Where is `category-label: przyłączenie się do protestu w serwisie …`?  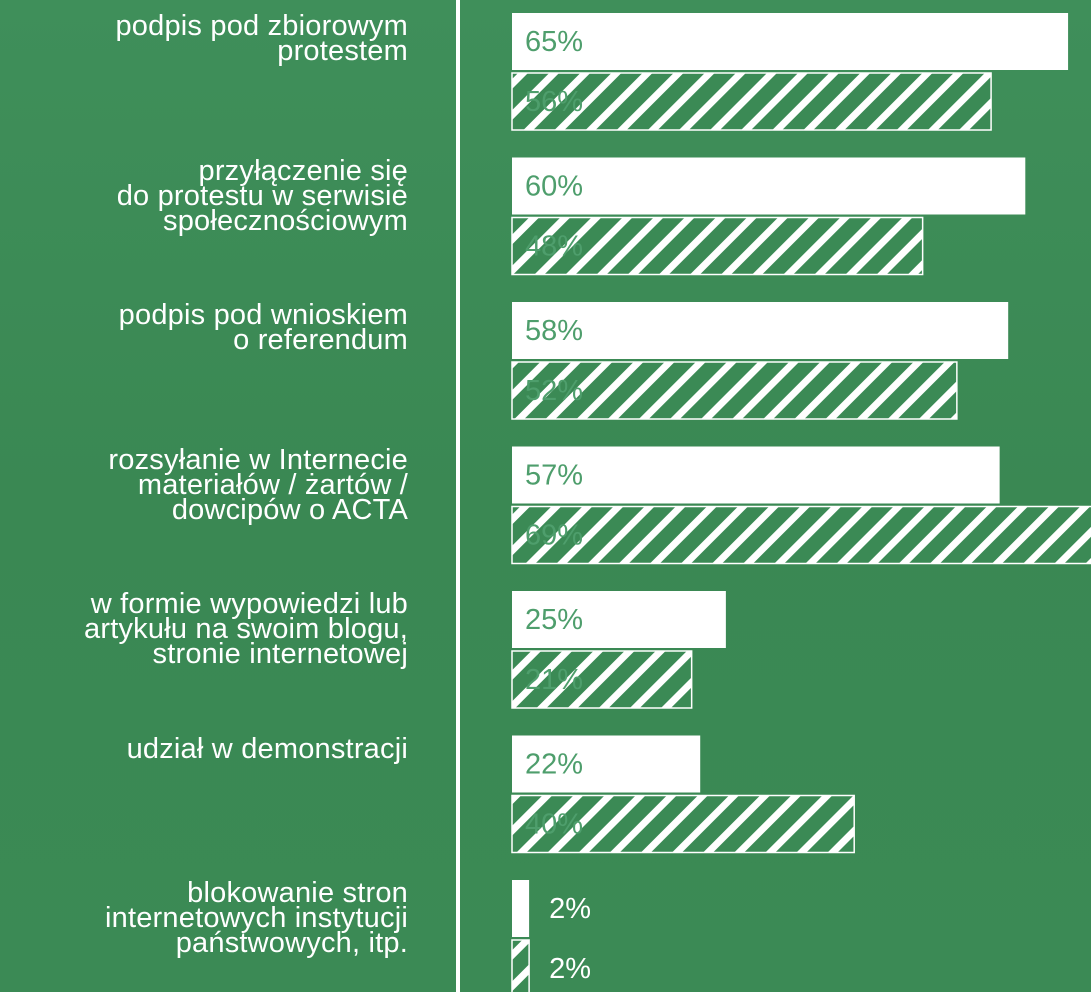
category-label: przyłączenie się do protestu w serwisie … is located at coordinates (262, 195).